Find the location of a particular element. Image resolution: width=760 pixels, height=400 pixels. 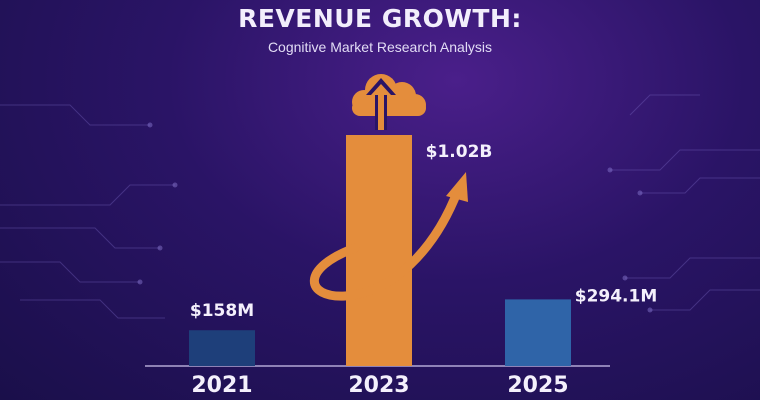

growth-arrow-icon is located at coordinates (388, 236).